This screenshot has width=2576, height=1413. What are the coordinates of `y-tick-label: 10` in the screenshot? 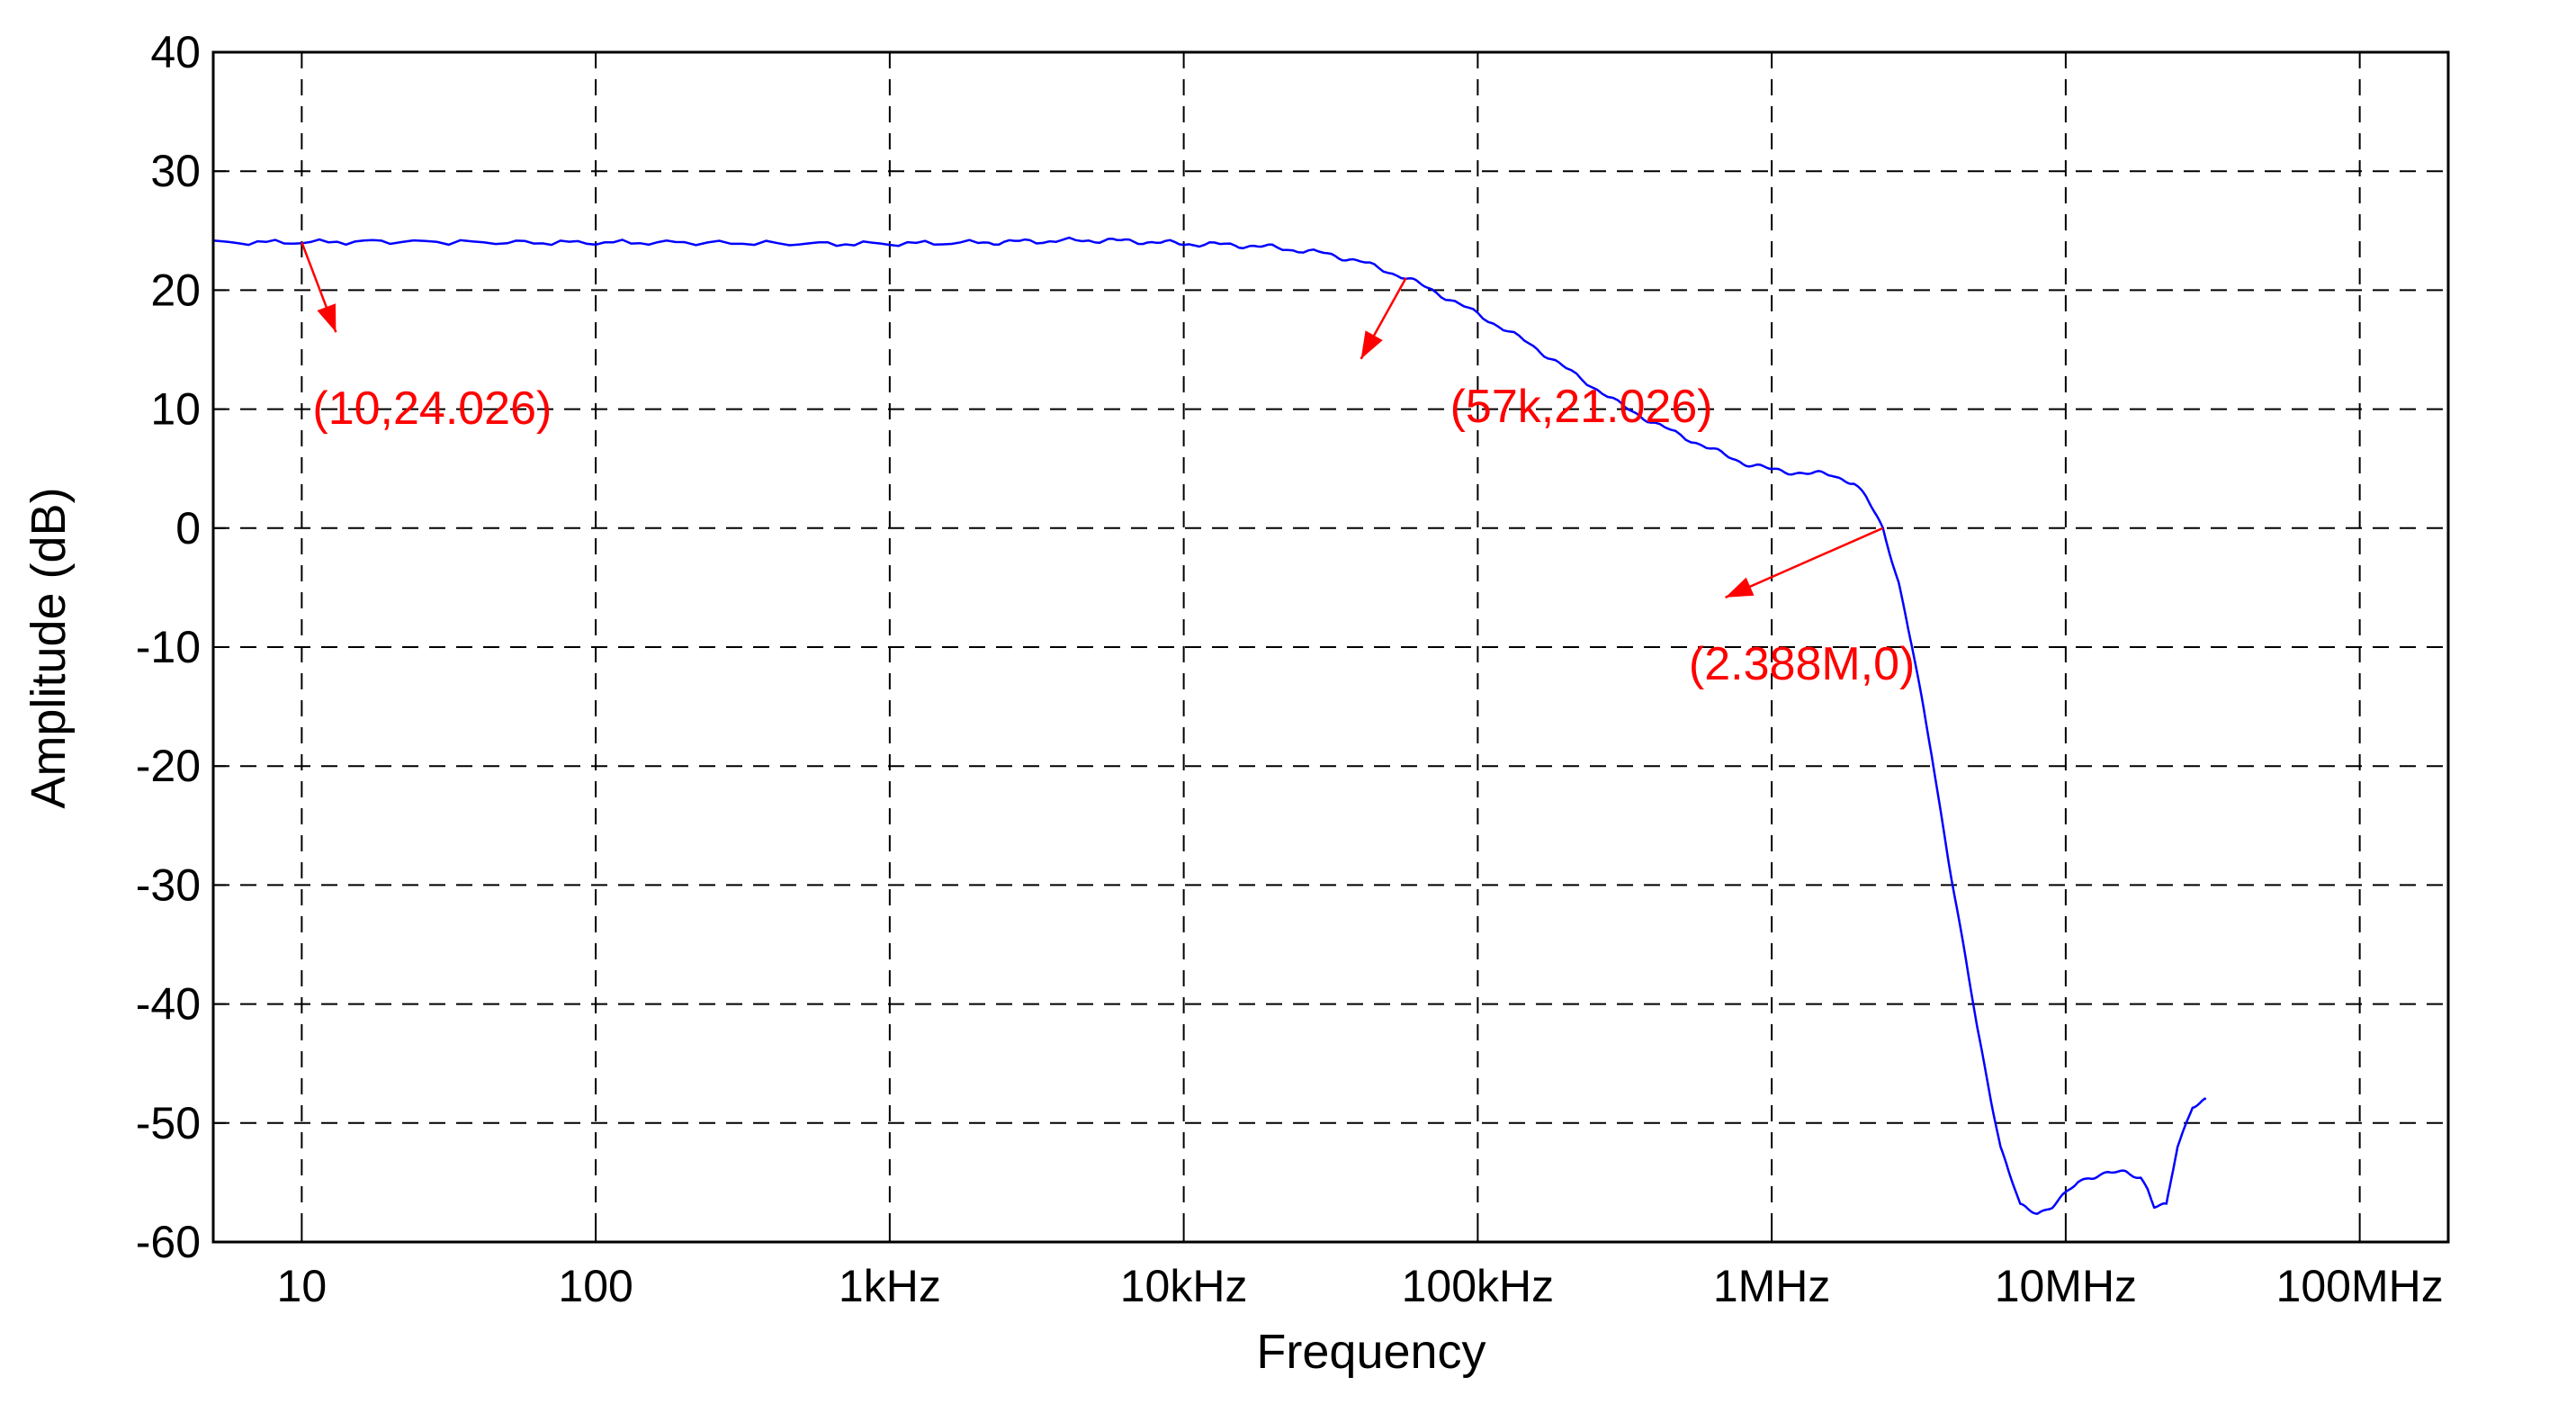 It's located at (176, 409).